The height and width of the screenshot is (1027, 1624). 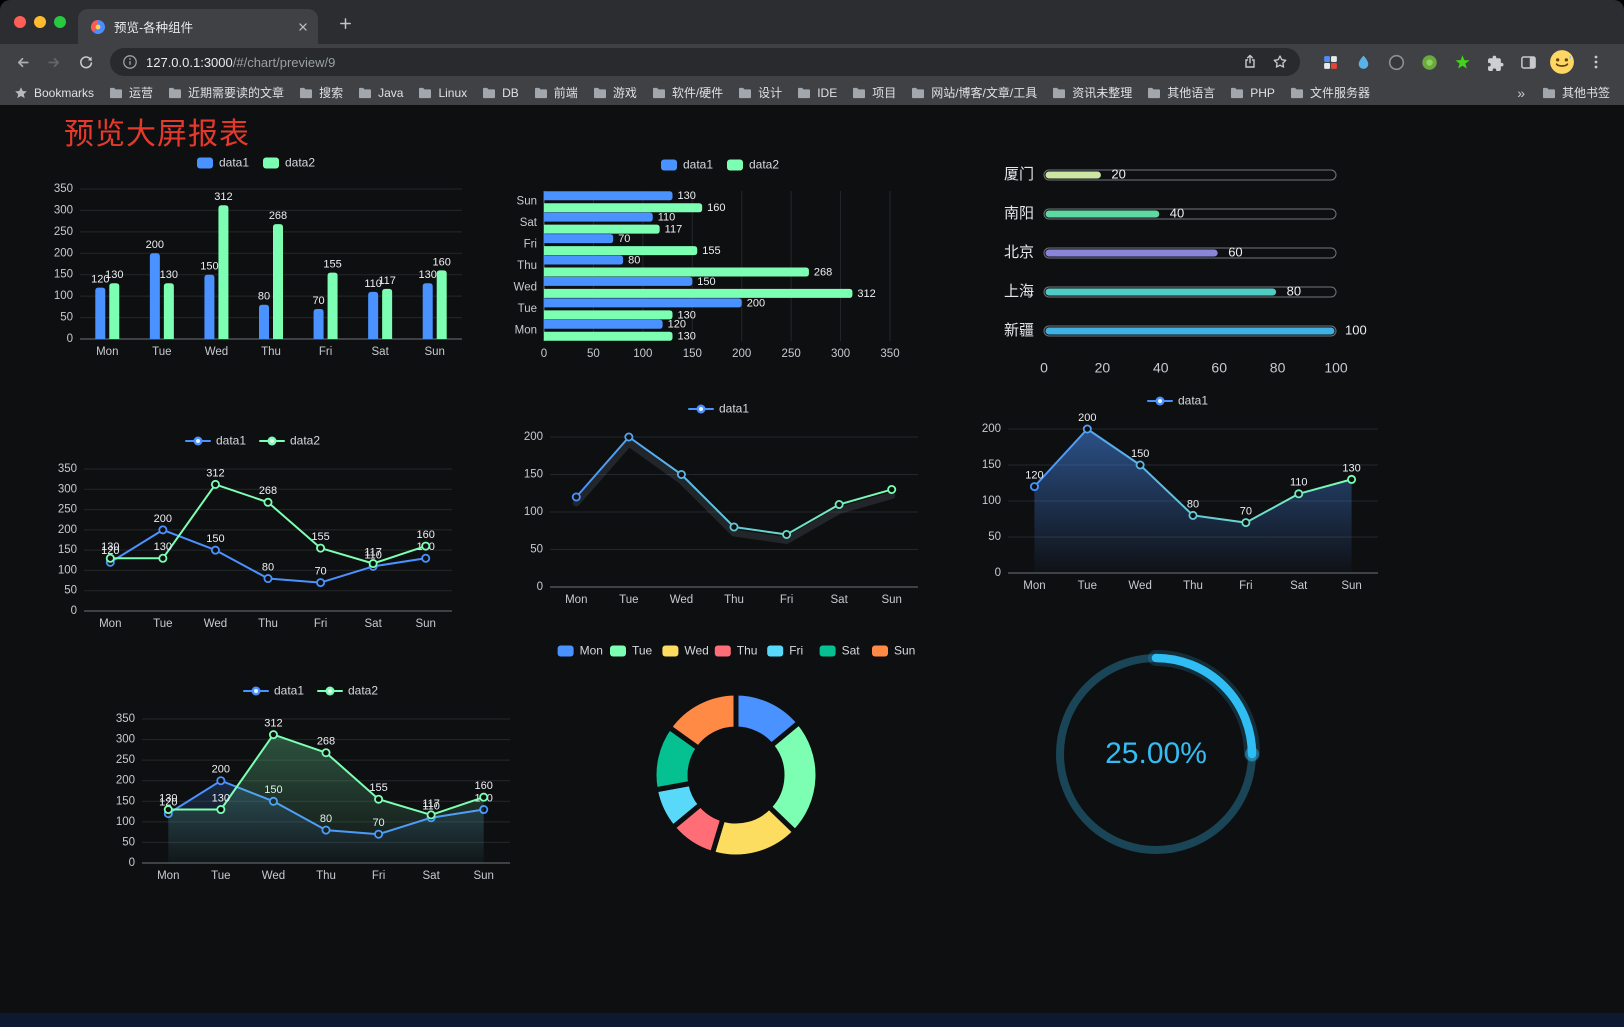 What do you see at coordinates (634, 260) in the screenshot?
I see `svg-text: 80` at bounding box center [634, 260].